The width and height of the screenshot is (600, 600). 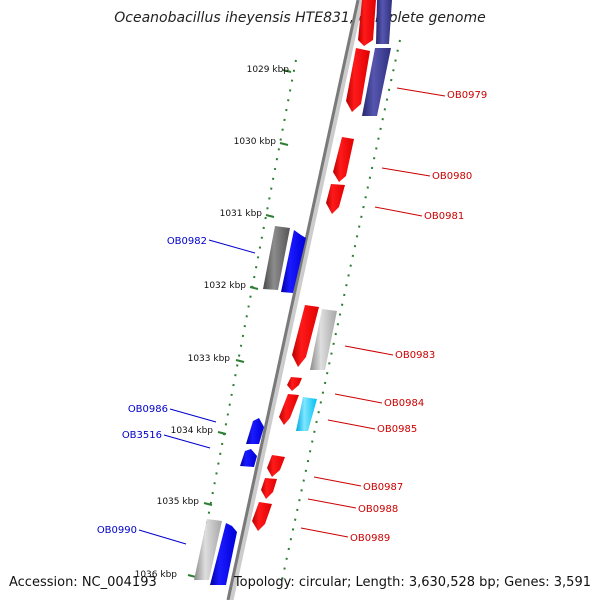 What do you see at coordinates (369, 350) in the screenshot?
I see `leader-ob0983` at bounding box center [369, 350].